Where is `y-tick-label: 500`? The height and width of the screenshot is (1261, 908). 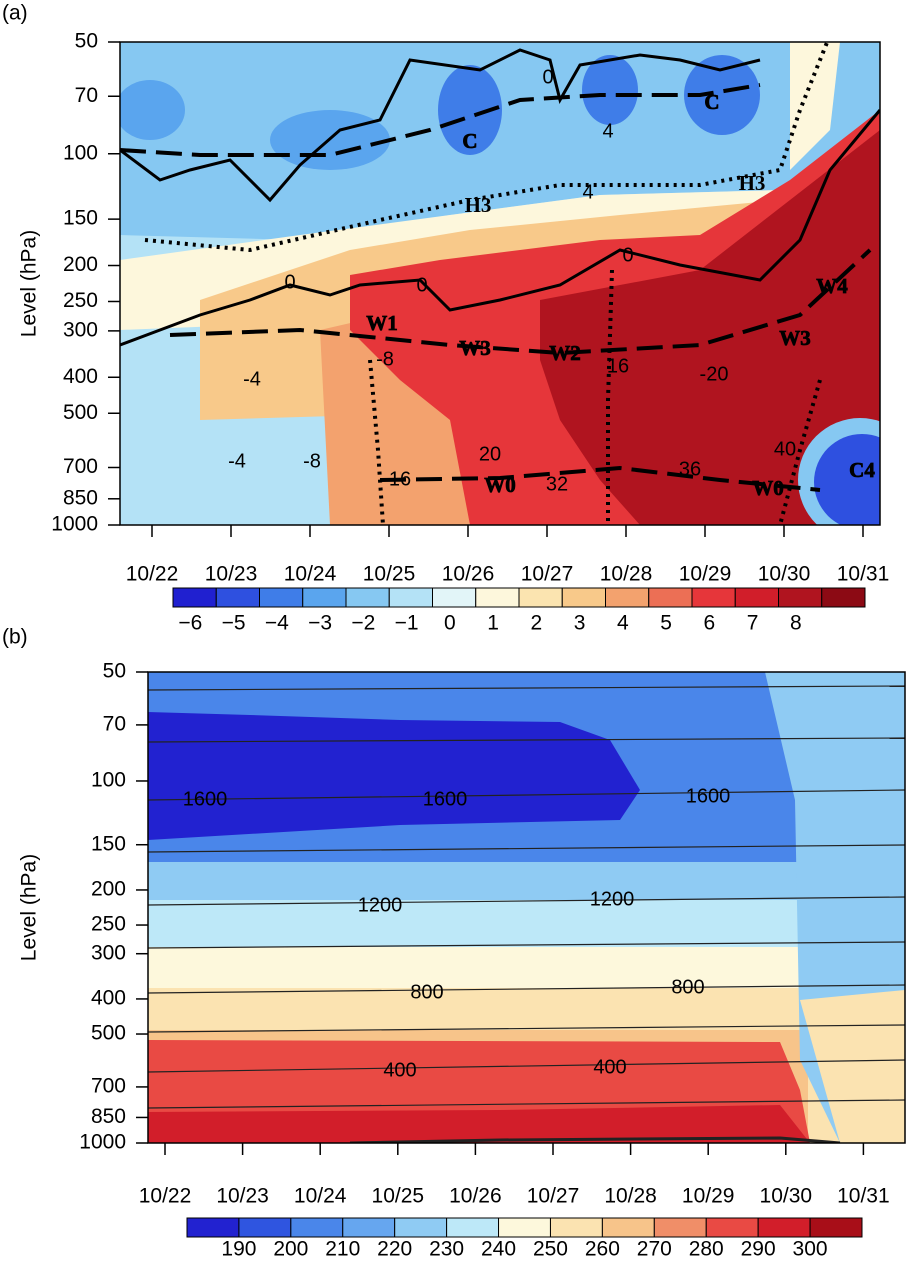
y-tick-label: 500 is located at coordinates (80, 412).